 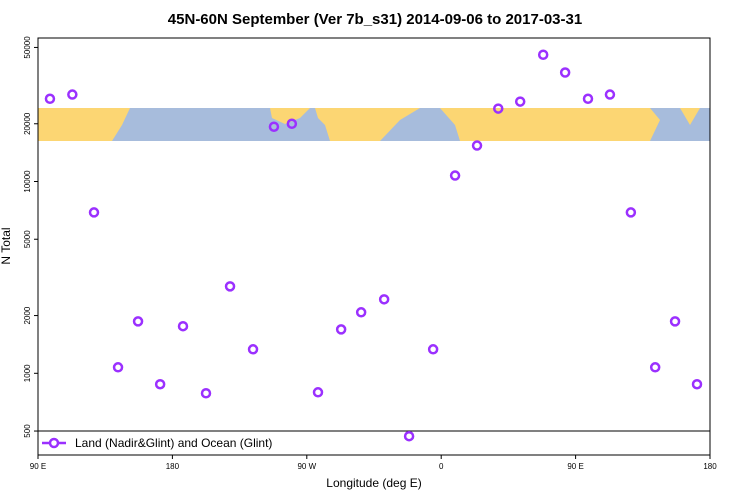 What do you see at coordinates (27, 431) in the screenshot?
I see `y-tick-label: 500` at bounding box center [27, 431].